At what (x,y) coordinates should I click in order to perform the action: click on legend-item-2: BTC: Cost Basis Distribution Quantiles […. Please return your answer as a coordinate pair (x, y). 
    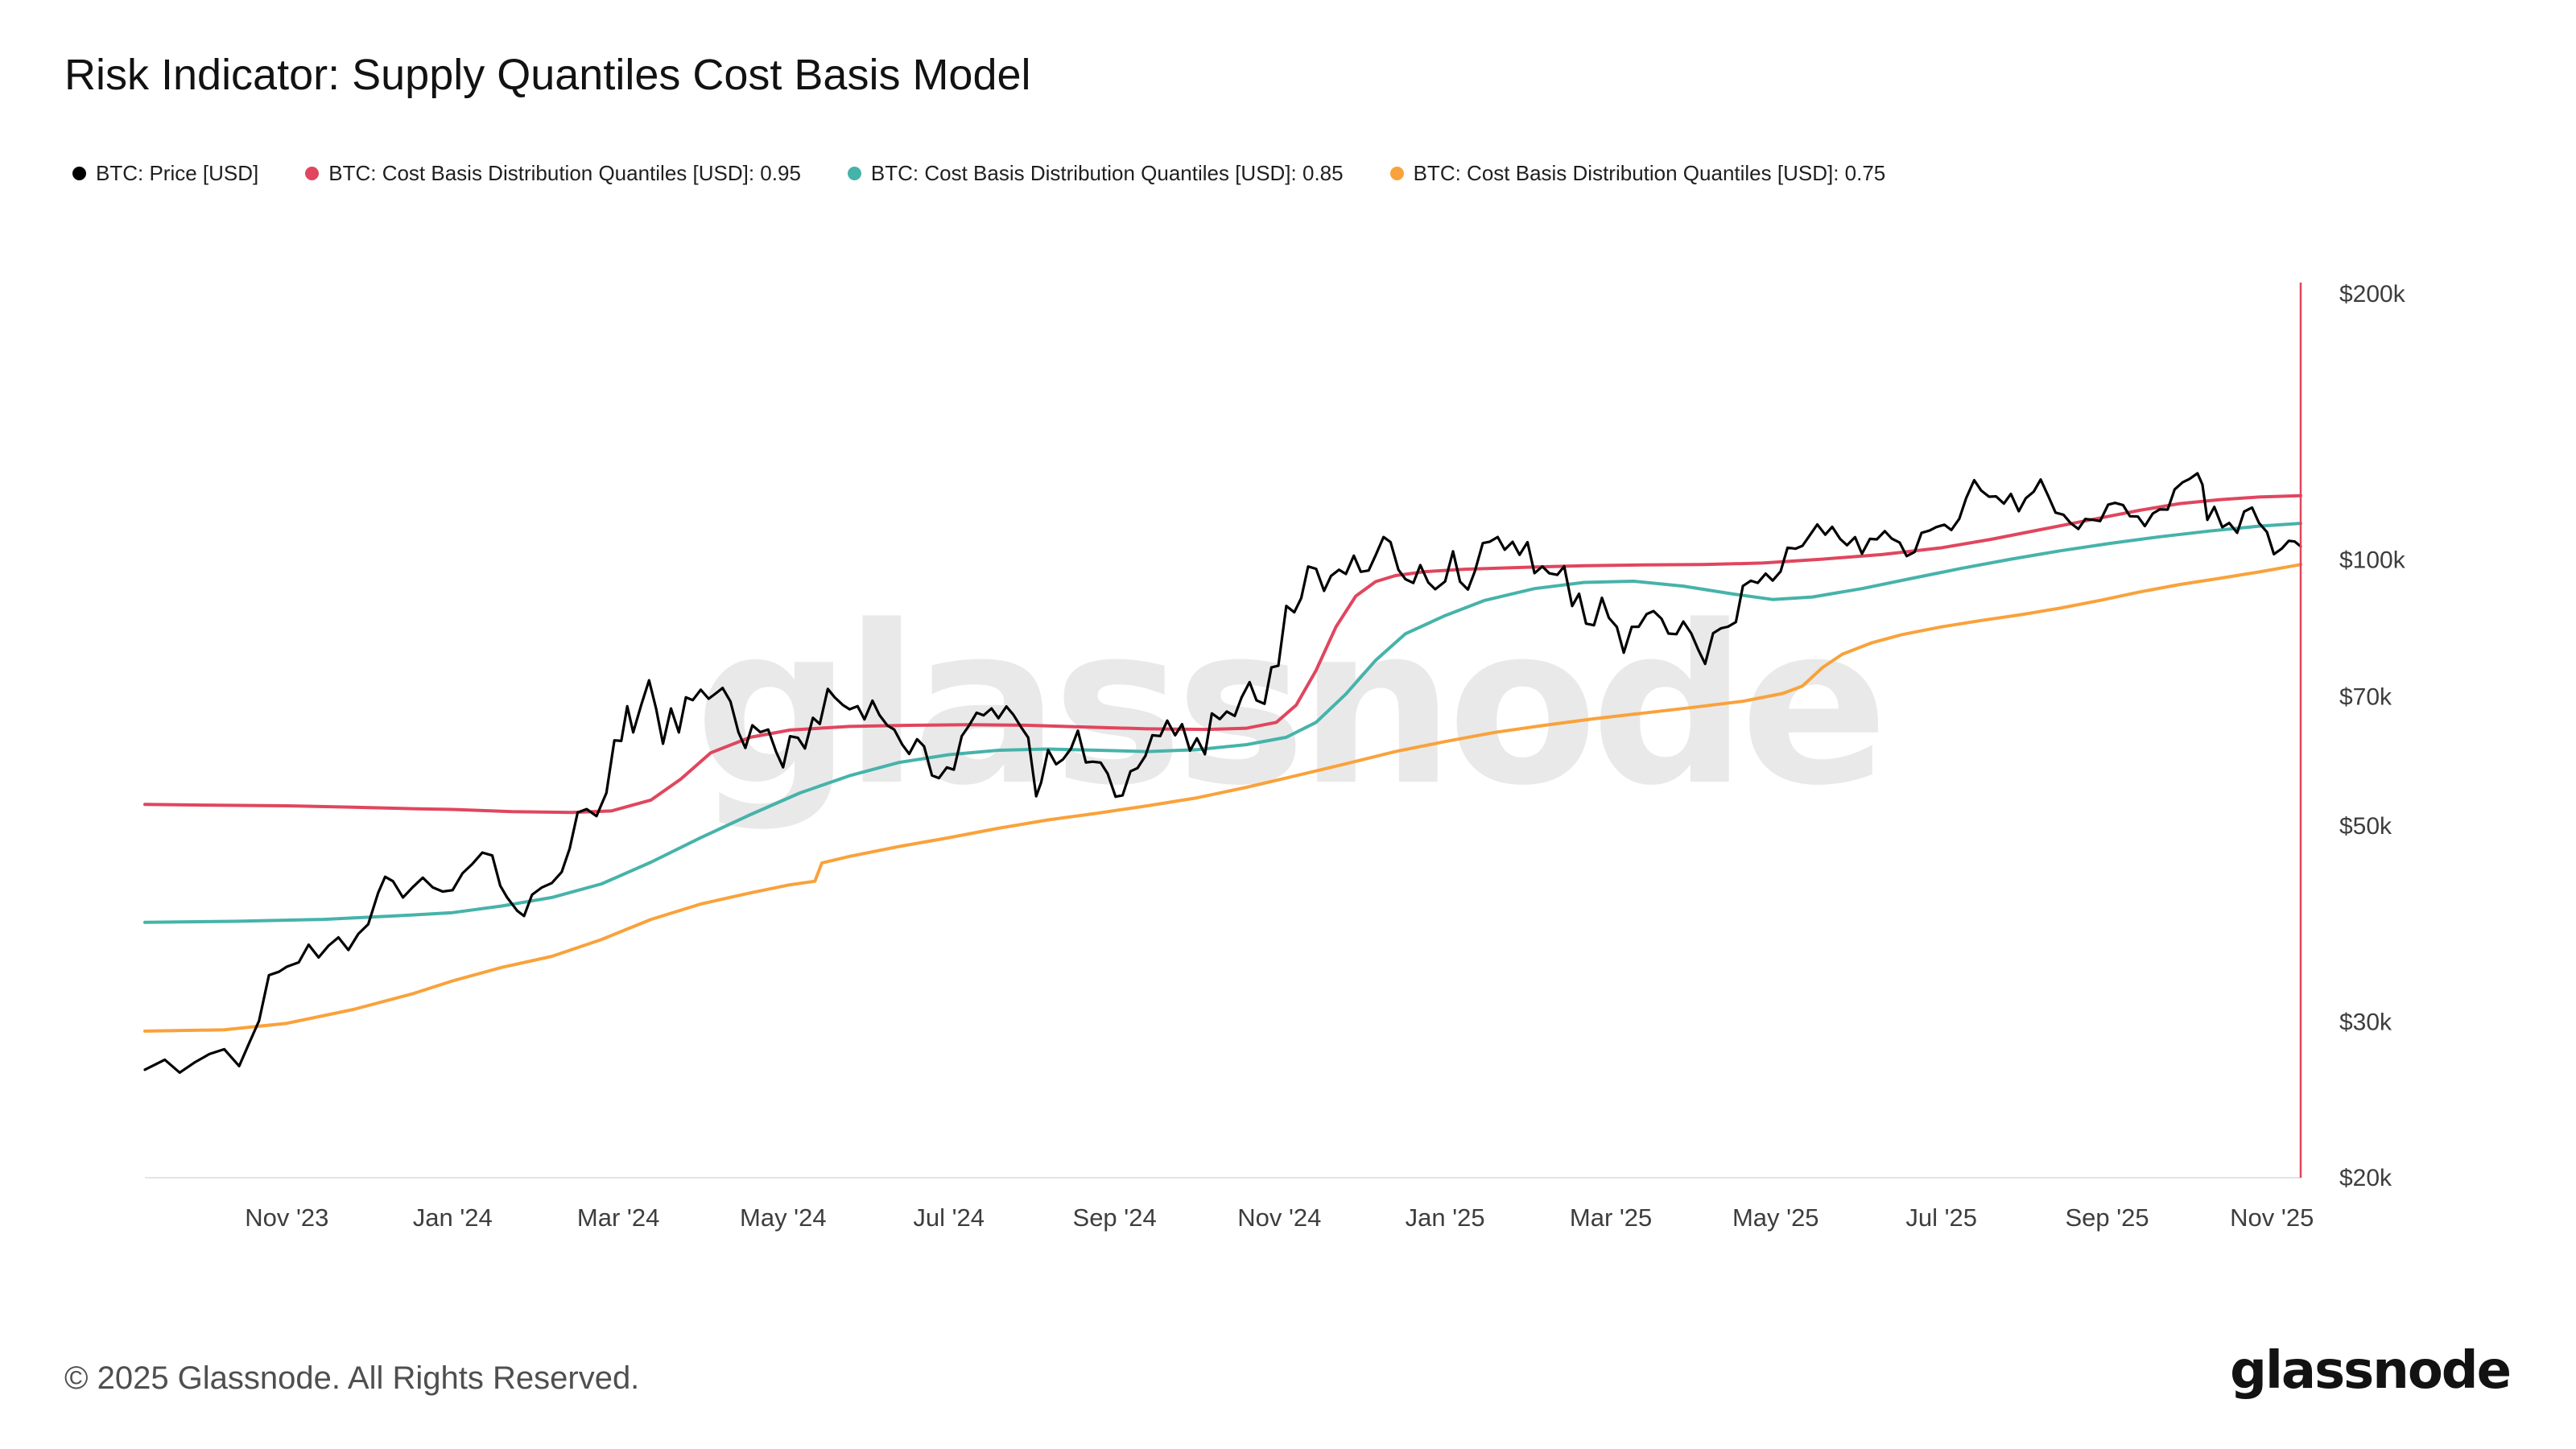
    Looking at the image, I should click on (1095, 173).